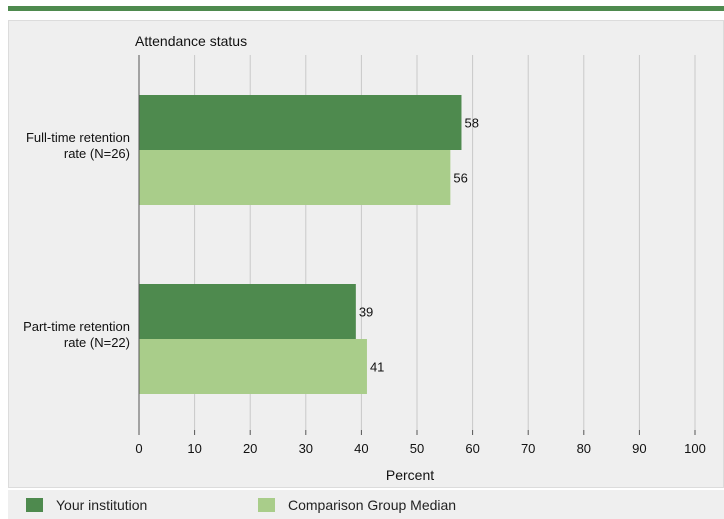 The height and width of the screenshot is (519, 724). What do you see at coordinates (194, 448) in the screenshot?
I see `x-tick-label: 10` at bounding box center [194, 448].